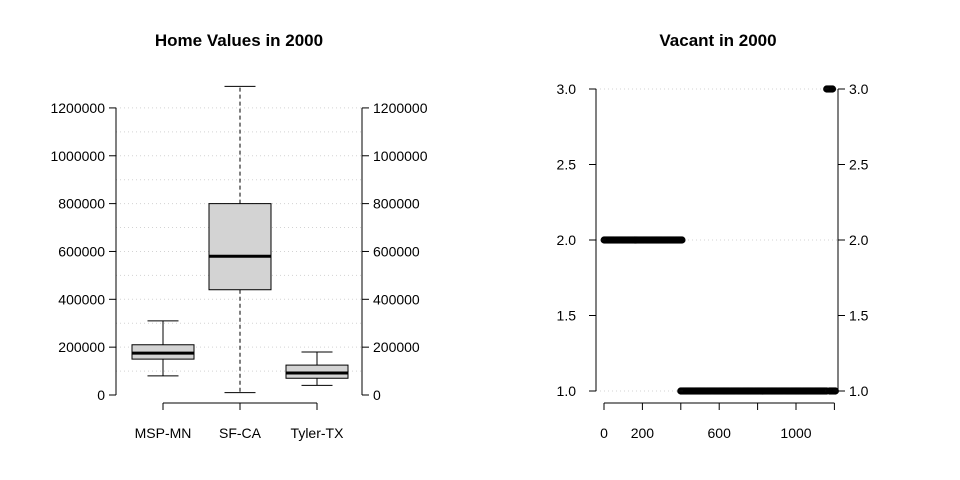 The image size is (960, 480). What do you see at coordinates (377, 395) in the screenshot?
I see `y-tick-label-right: 0` at bounding box center [377, 395].